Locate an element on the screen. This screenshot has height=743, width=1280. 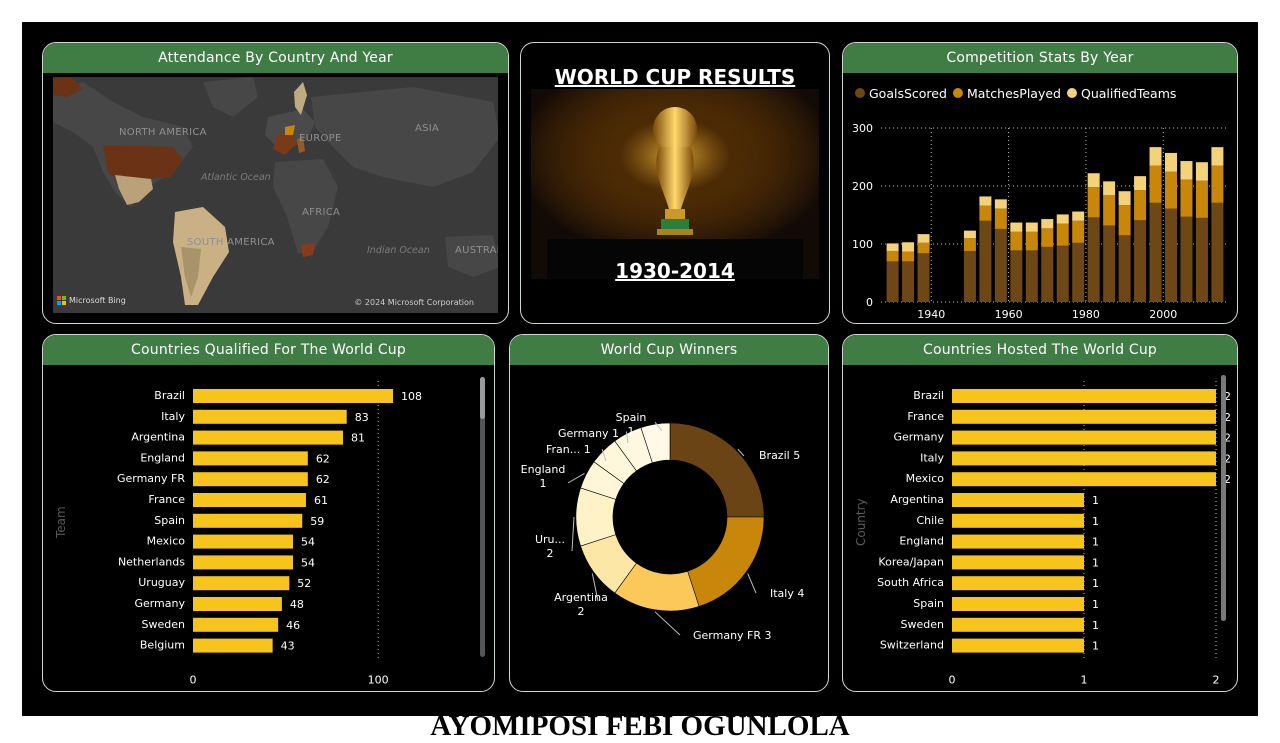
bar-QualifiedTeams-2006 is located at coordinates (1186, 170).